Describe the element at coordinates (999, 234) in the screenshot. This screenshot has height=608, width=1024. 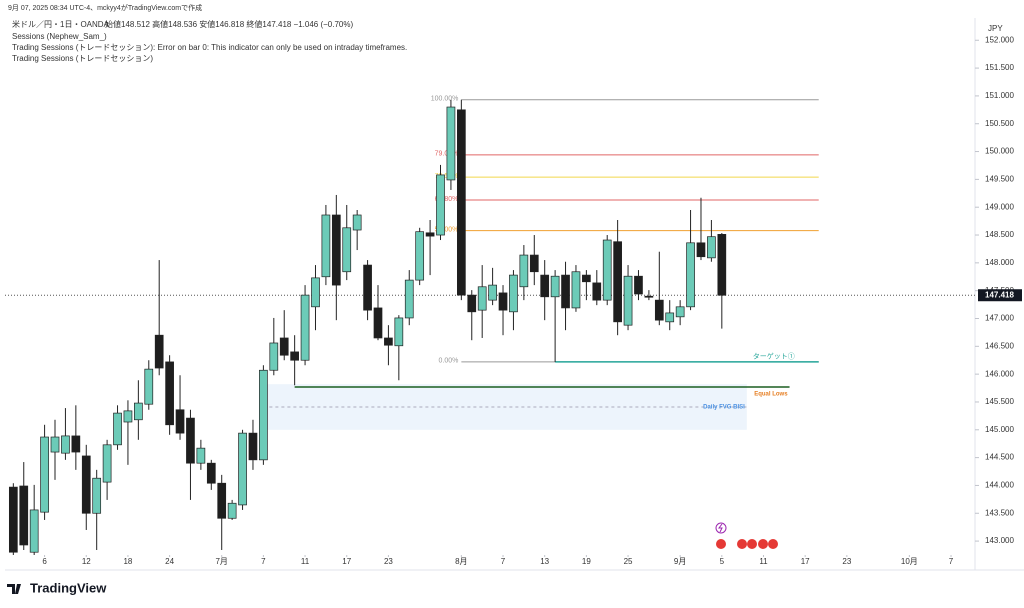
I see `y-tick-label: 148.500` at that location.